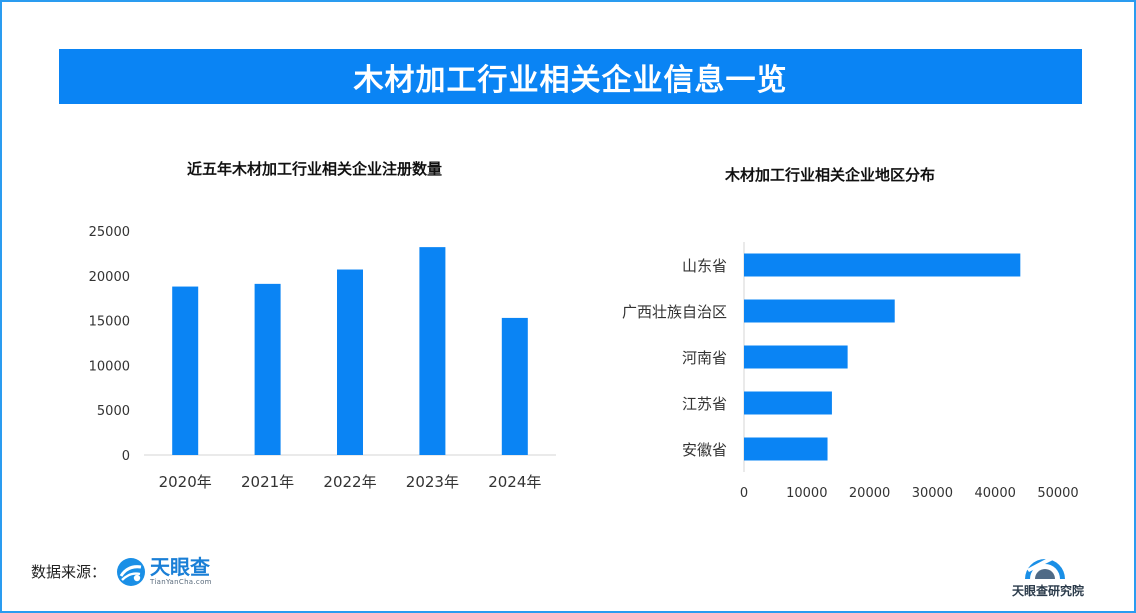 The image size is (1136, 613). What do you see at coordinates (185, 482) in the screenshot?
I see `x-tick-label: 2020年` at bounding box center [185, 482].